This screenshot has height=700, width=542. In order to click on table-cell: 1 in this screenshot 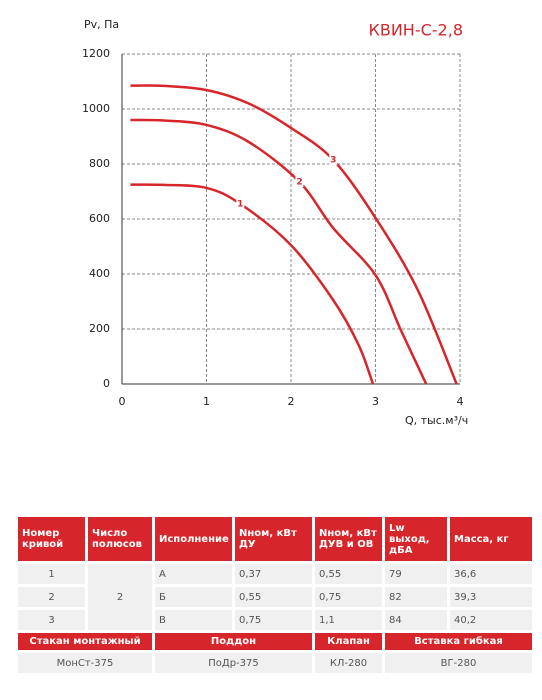, I will do `click(51, 574)`.